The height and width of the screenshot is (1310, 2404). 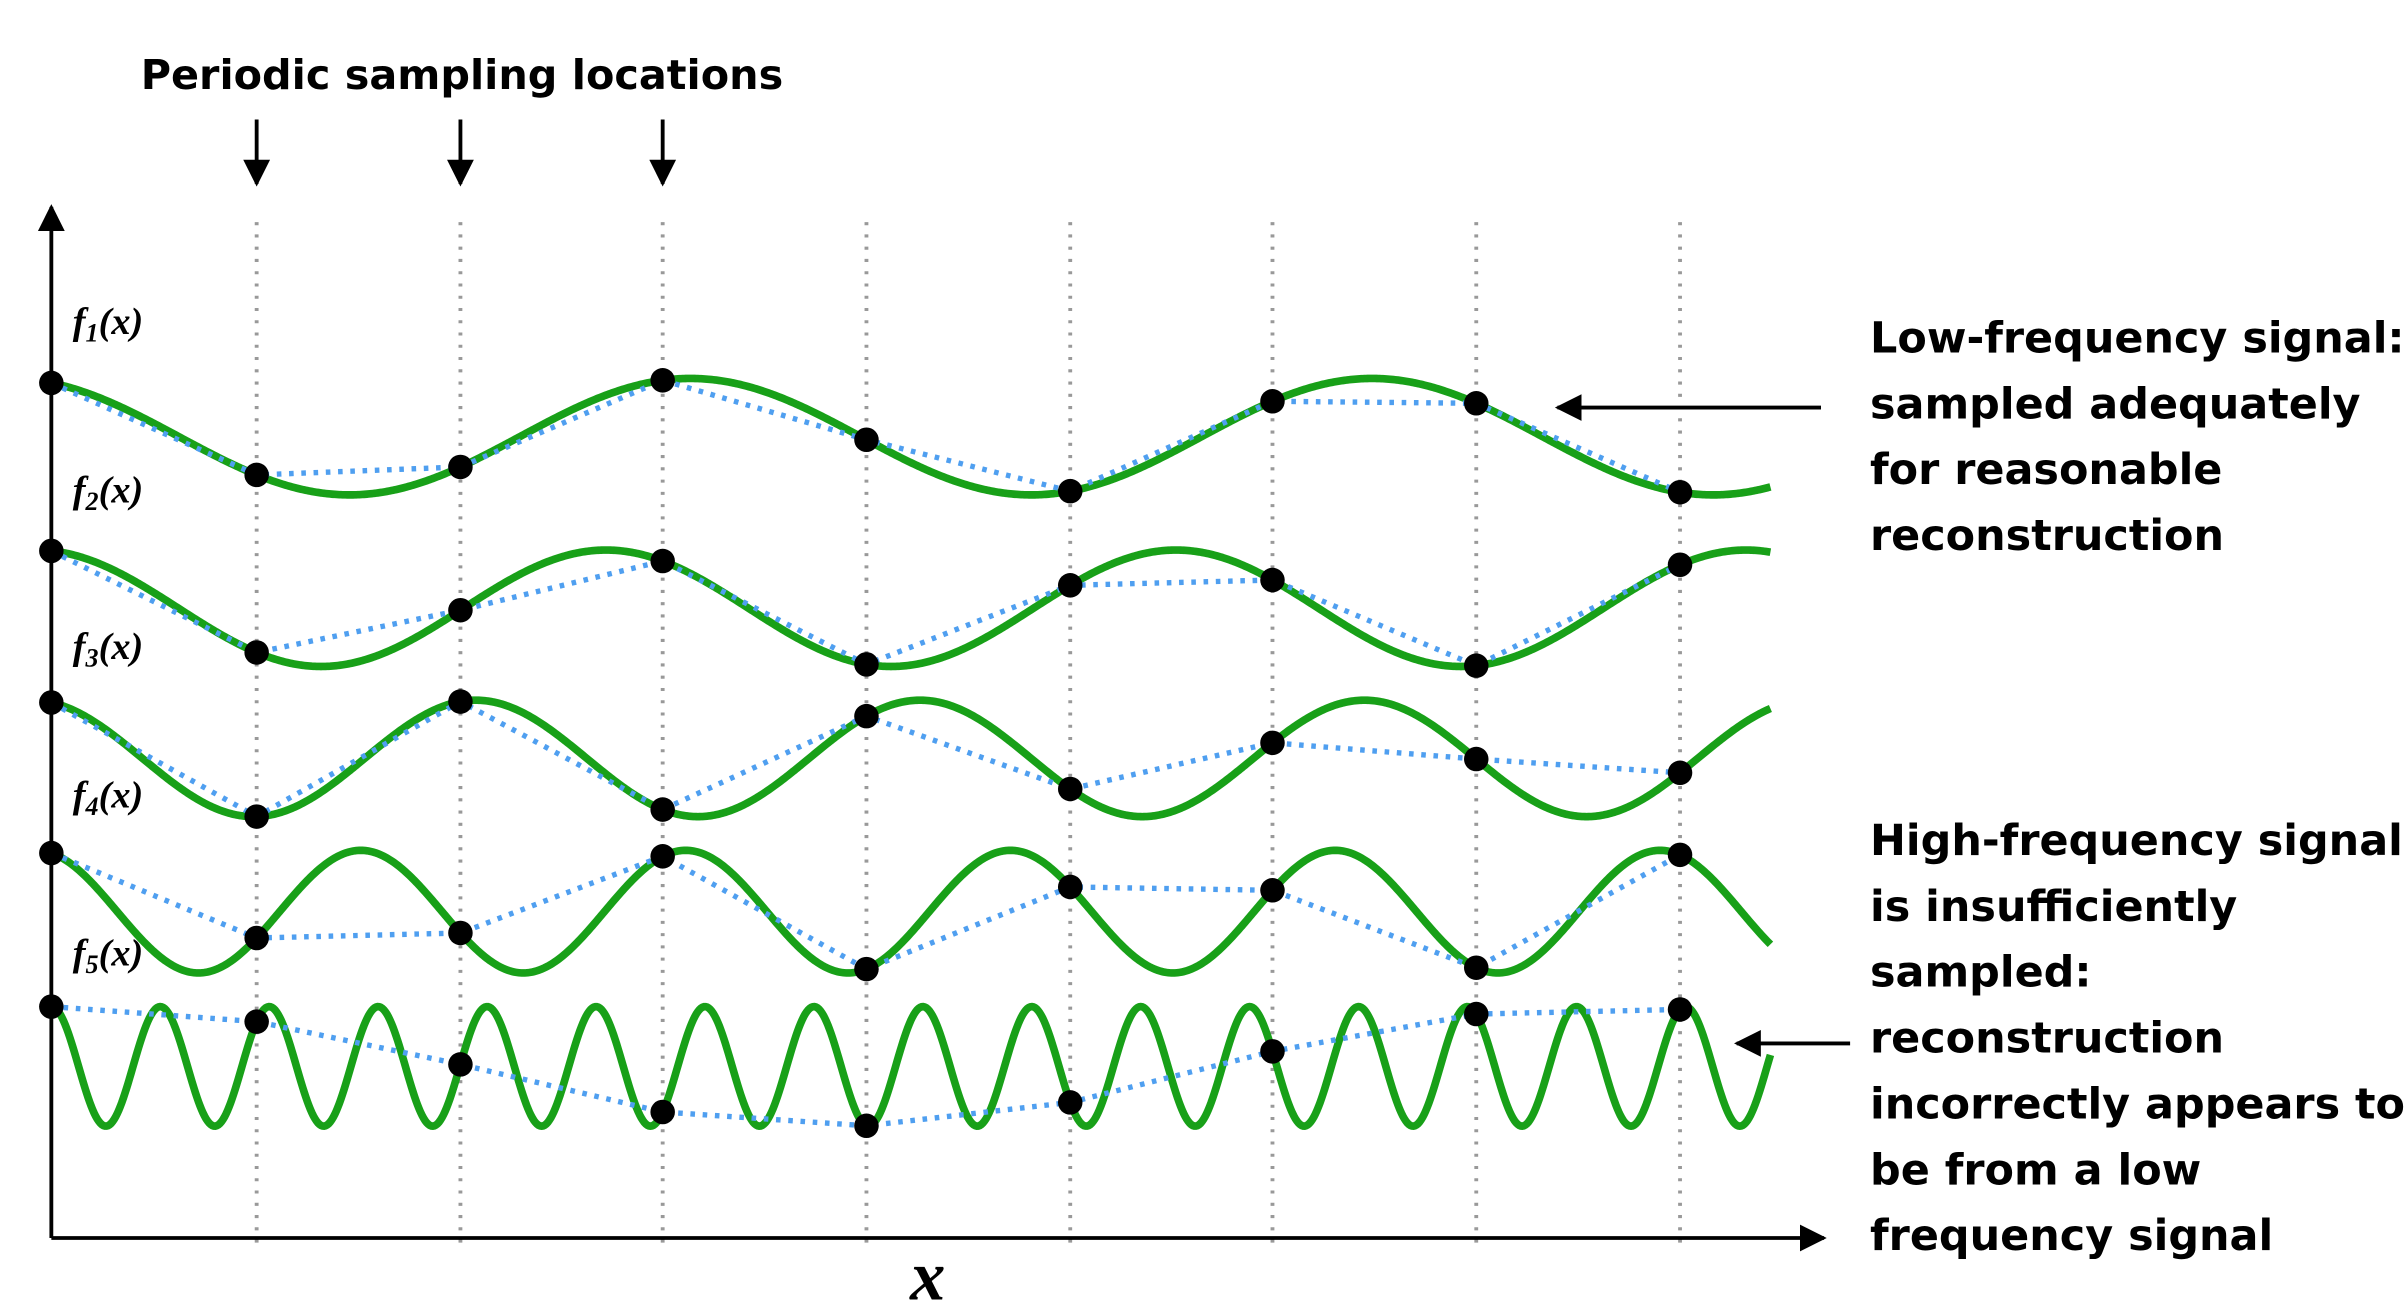 I want to click on annotation-line: frequency signal, so click(x=2071, y=1236).